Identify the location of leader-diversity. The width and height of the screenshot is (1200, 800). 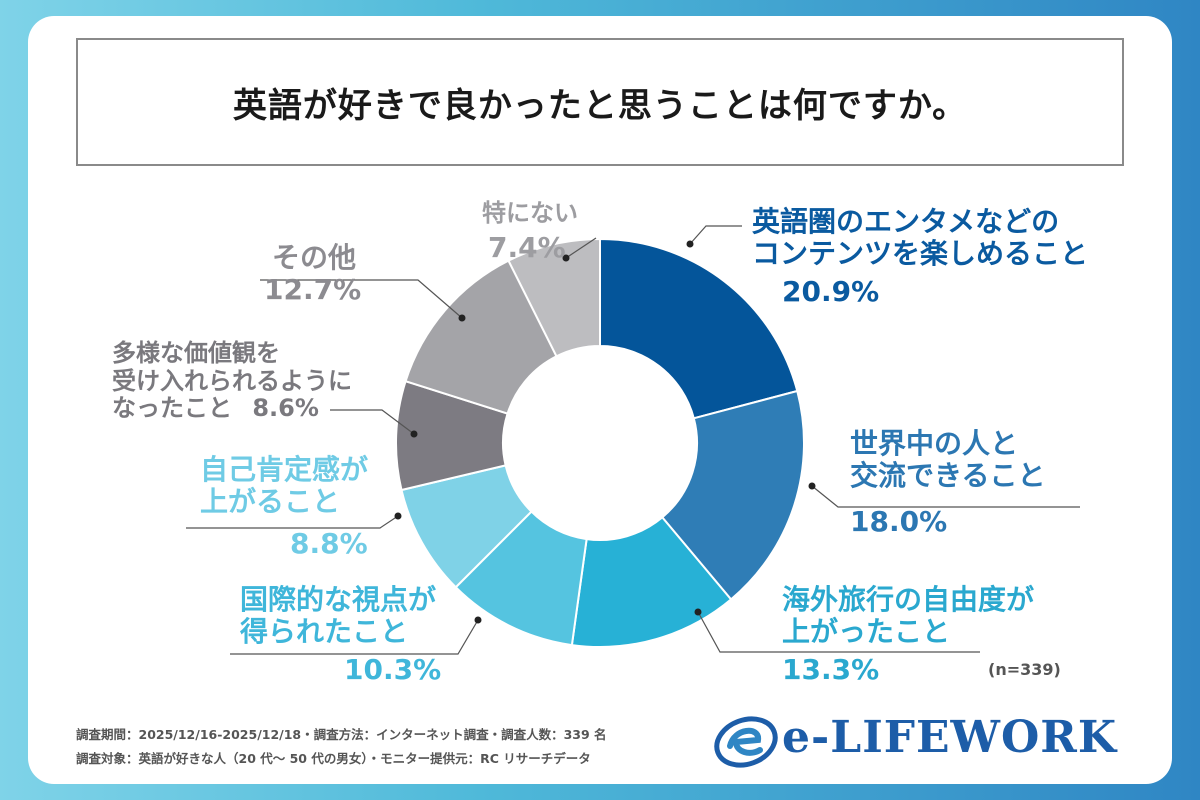
(374, 423).